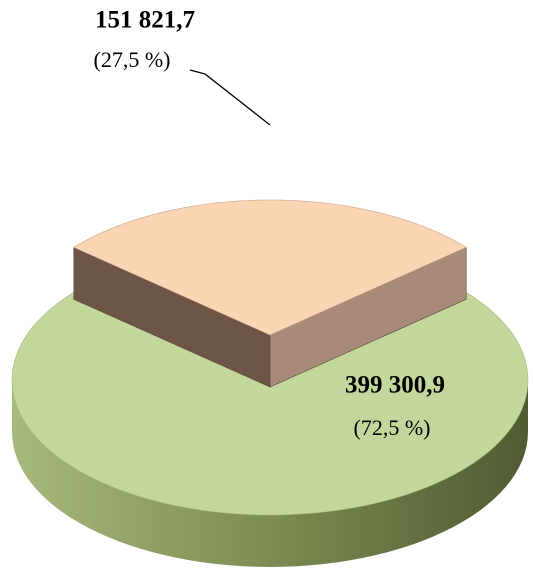  I want to click on slice-value-label: 151 821,7, so click(145, 20).